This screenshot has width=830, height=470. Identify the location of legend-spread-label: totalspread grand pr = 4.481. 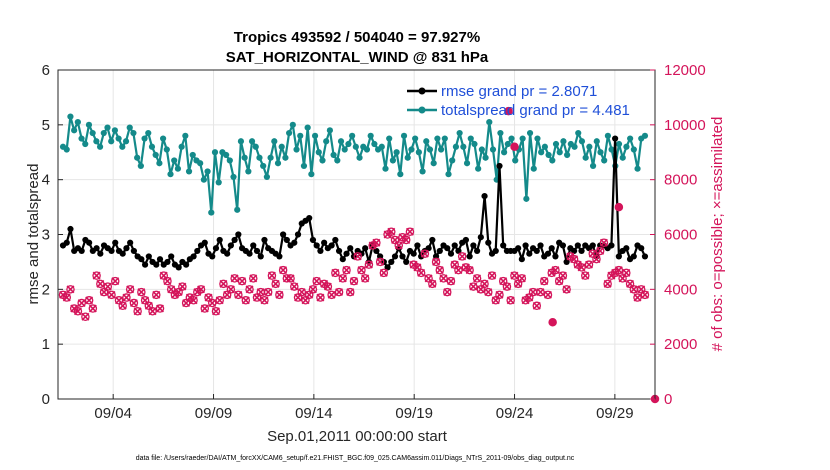
(535, 110).